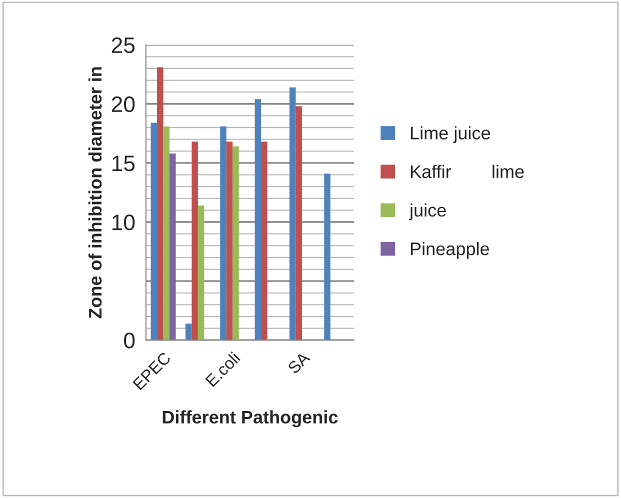 The height and width of the screenshot is (498, 621). Describe the element at coordinates (123, 45) in the screenshot. I see `y-tick-label: 25` at that location.